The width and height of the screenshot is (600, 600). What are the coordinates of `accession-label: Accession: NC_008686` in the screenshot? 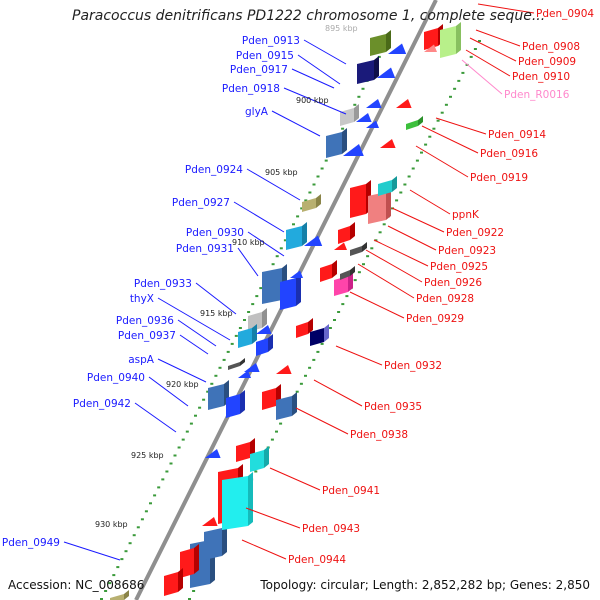 It's located at (76, 585).